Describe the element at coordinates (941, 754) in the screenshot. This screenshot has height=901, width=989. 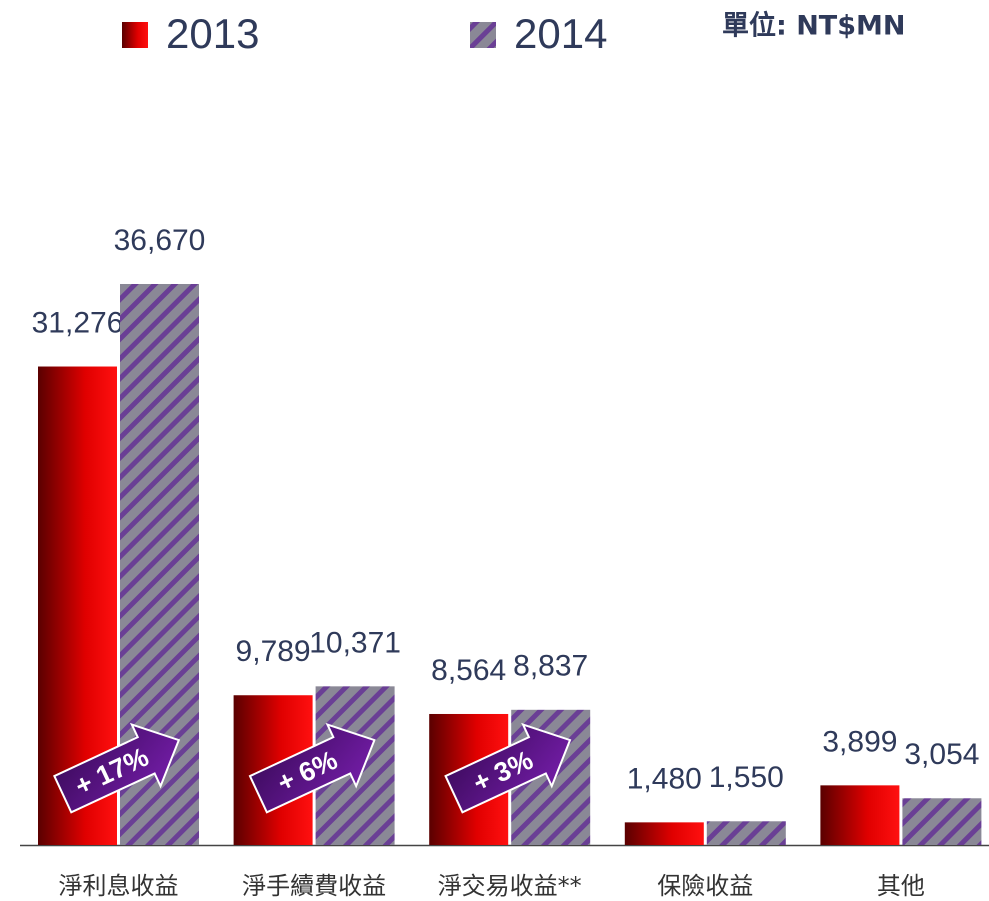
I see `value-label: 3,054` at that location.